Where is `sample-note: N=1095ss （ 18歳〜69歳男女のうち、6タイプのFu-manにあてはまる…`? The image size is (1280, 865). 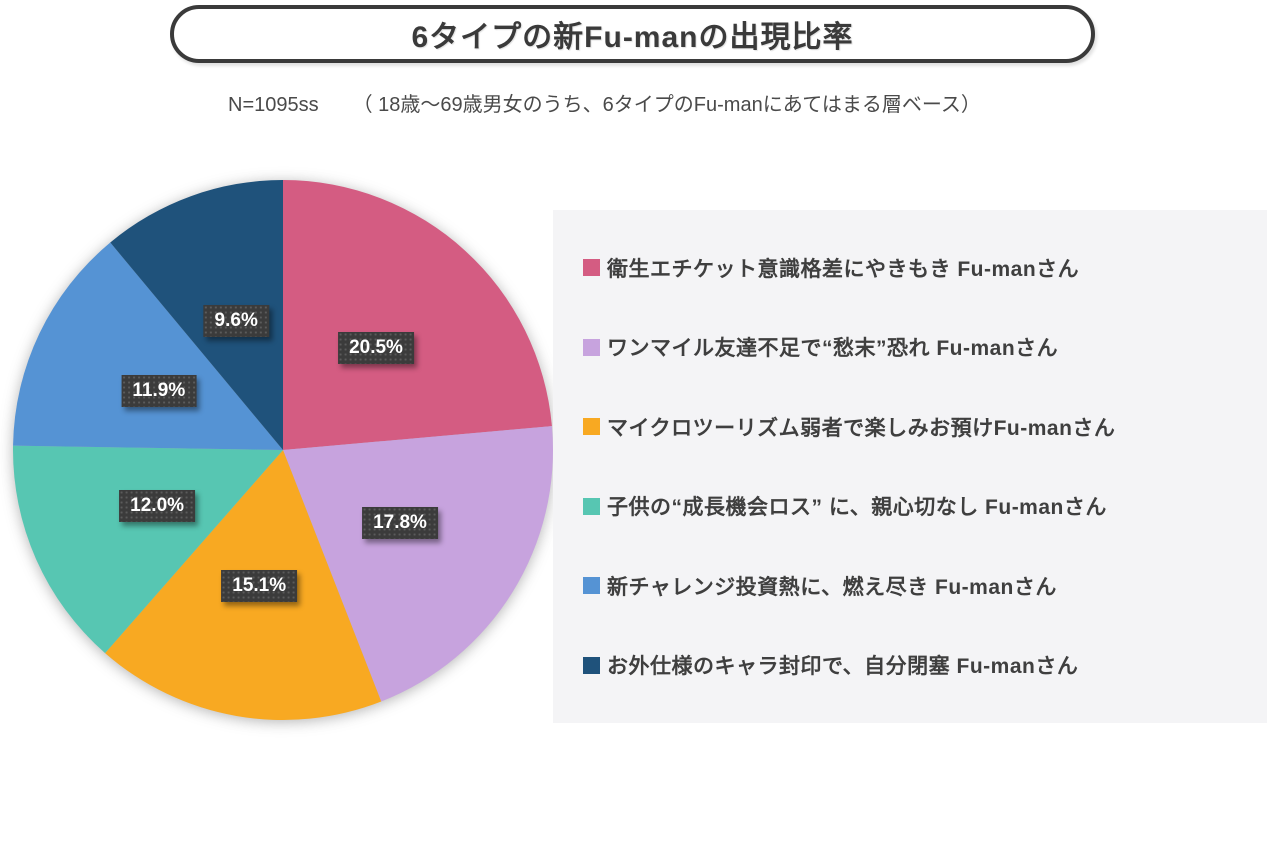
sample-note: N=1095ss （ 18歳〜69歳男女のうち、6タイプのFu-manにあてはまる… is located at coordinates (604, 102).